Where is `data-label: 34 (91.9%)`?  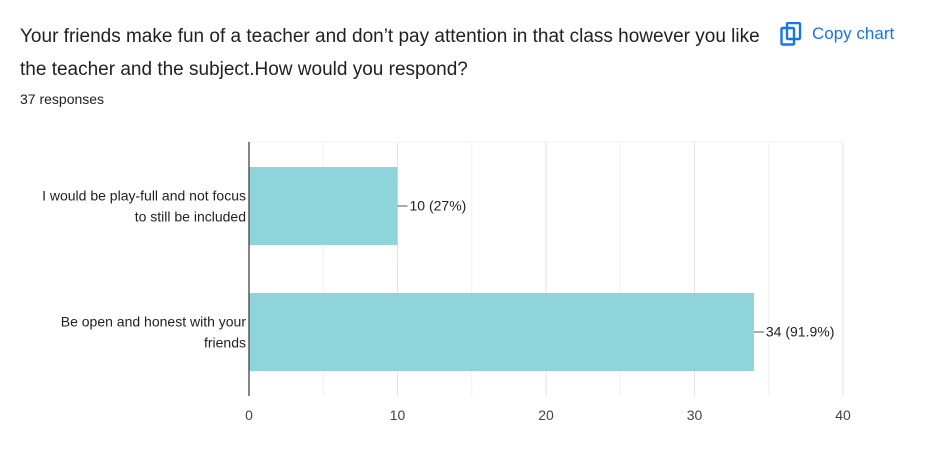
data-label: 34 (91.9%) is located at coordinates (800, 332).